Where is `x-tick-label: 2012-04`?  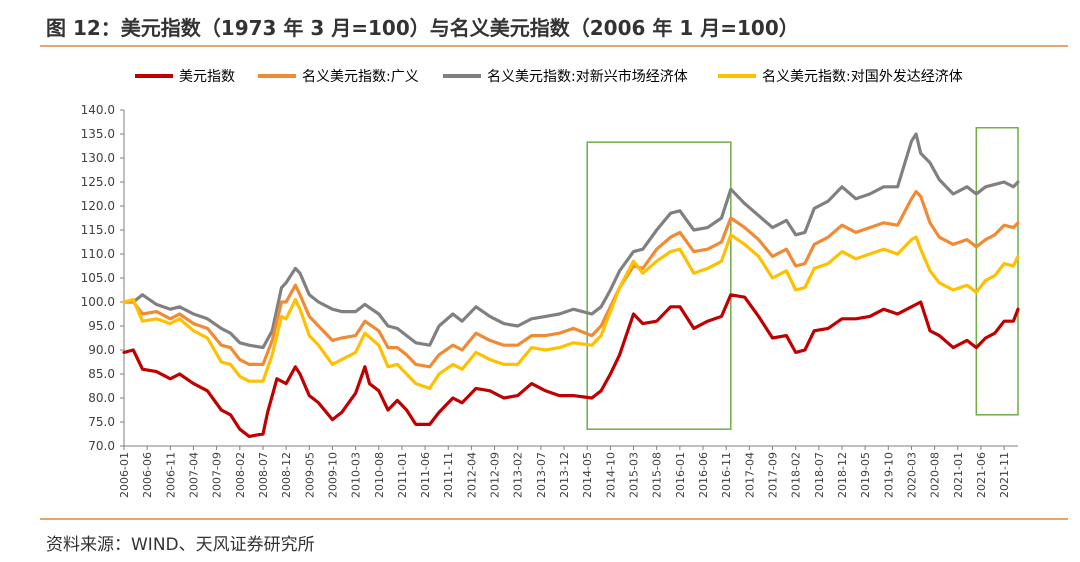
x-tick-label: 2012-04 is located at coordinates (471, 475).